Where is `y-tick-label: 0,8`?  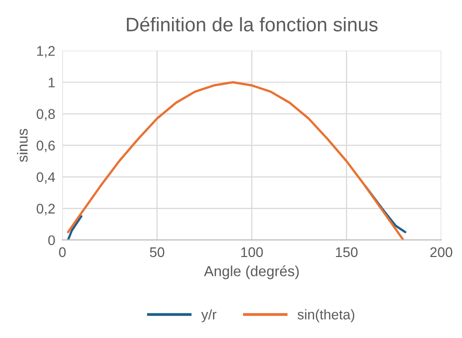 y-tick-label: 0,8 is located at coordinates (45, 115).